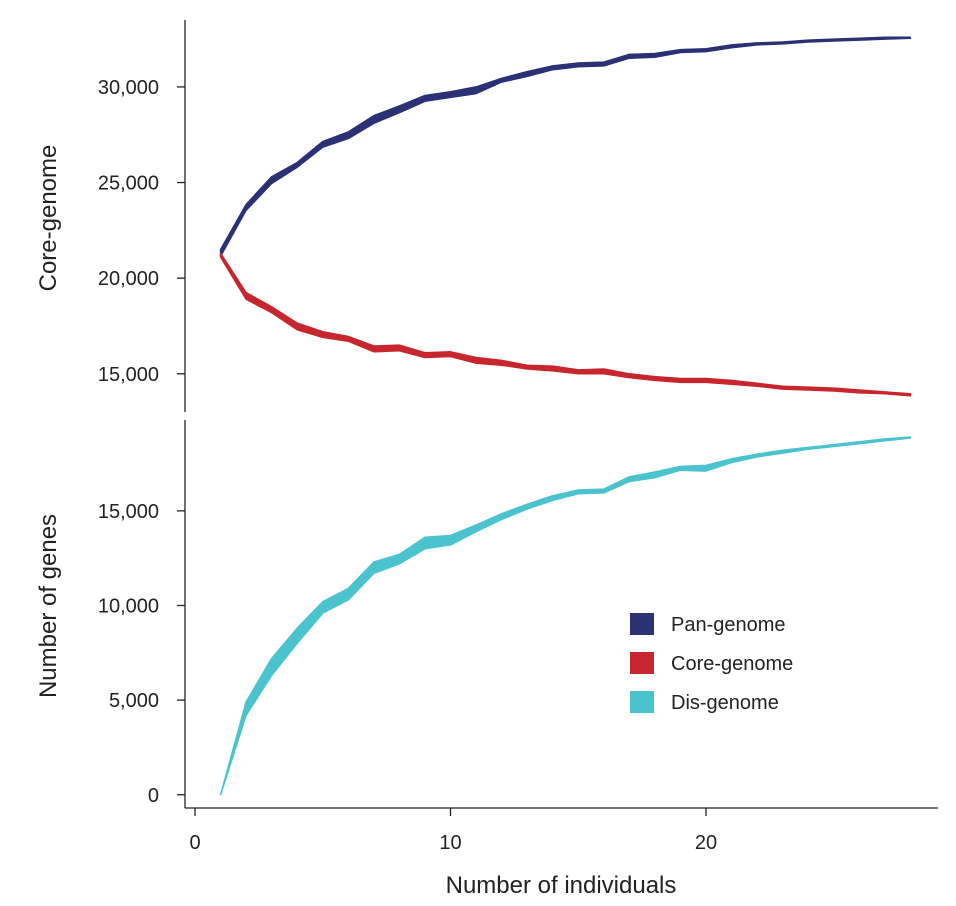  Describe the element at coordinates (565, 324) in the screenshot. I see `core-genome-band` at that location.